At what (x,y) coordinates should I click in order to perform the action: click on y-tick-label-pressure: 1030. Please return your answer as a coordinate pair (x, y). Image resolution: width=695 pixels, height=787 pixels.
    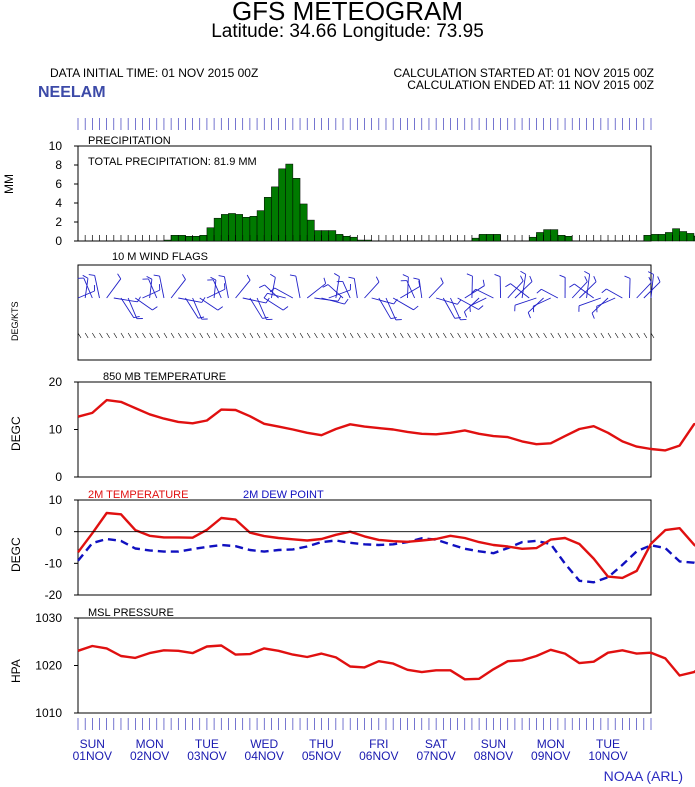
    Looking at the image, I should click on (48, 618).